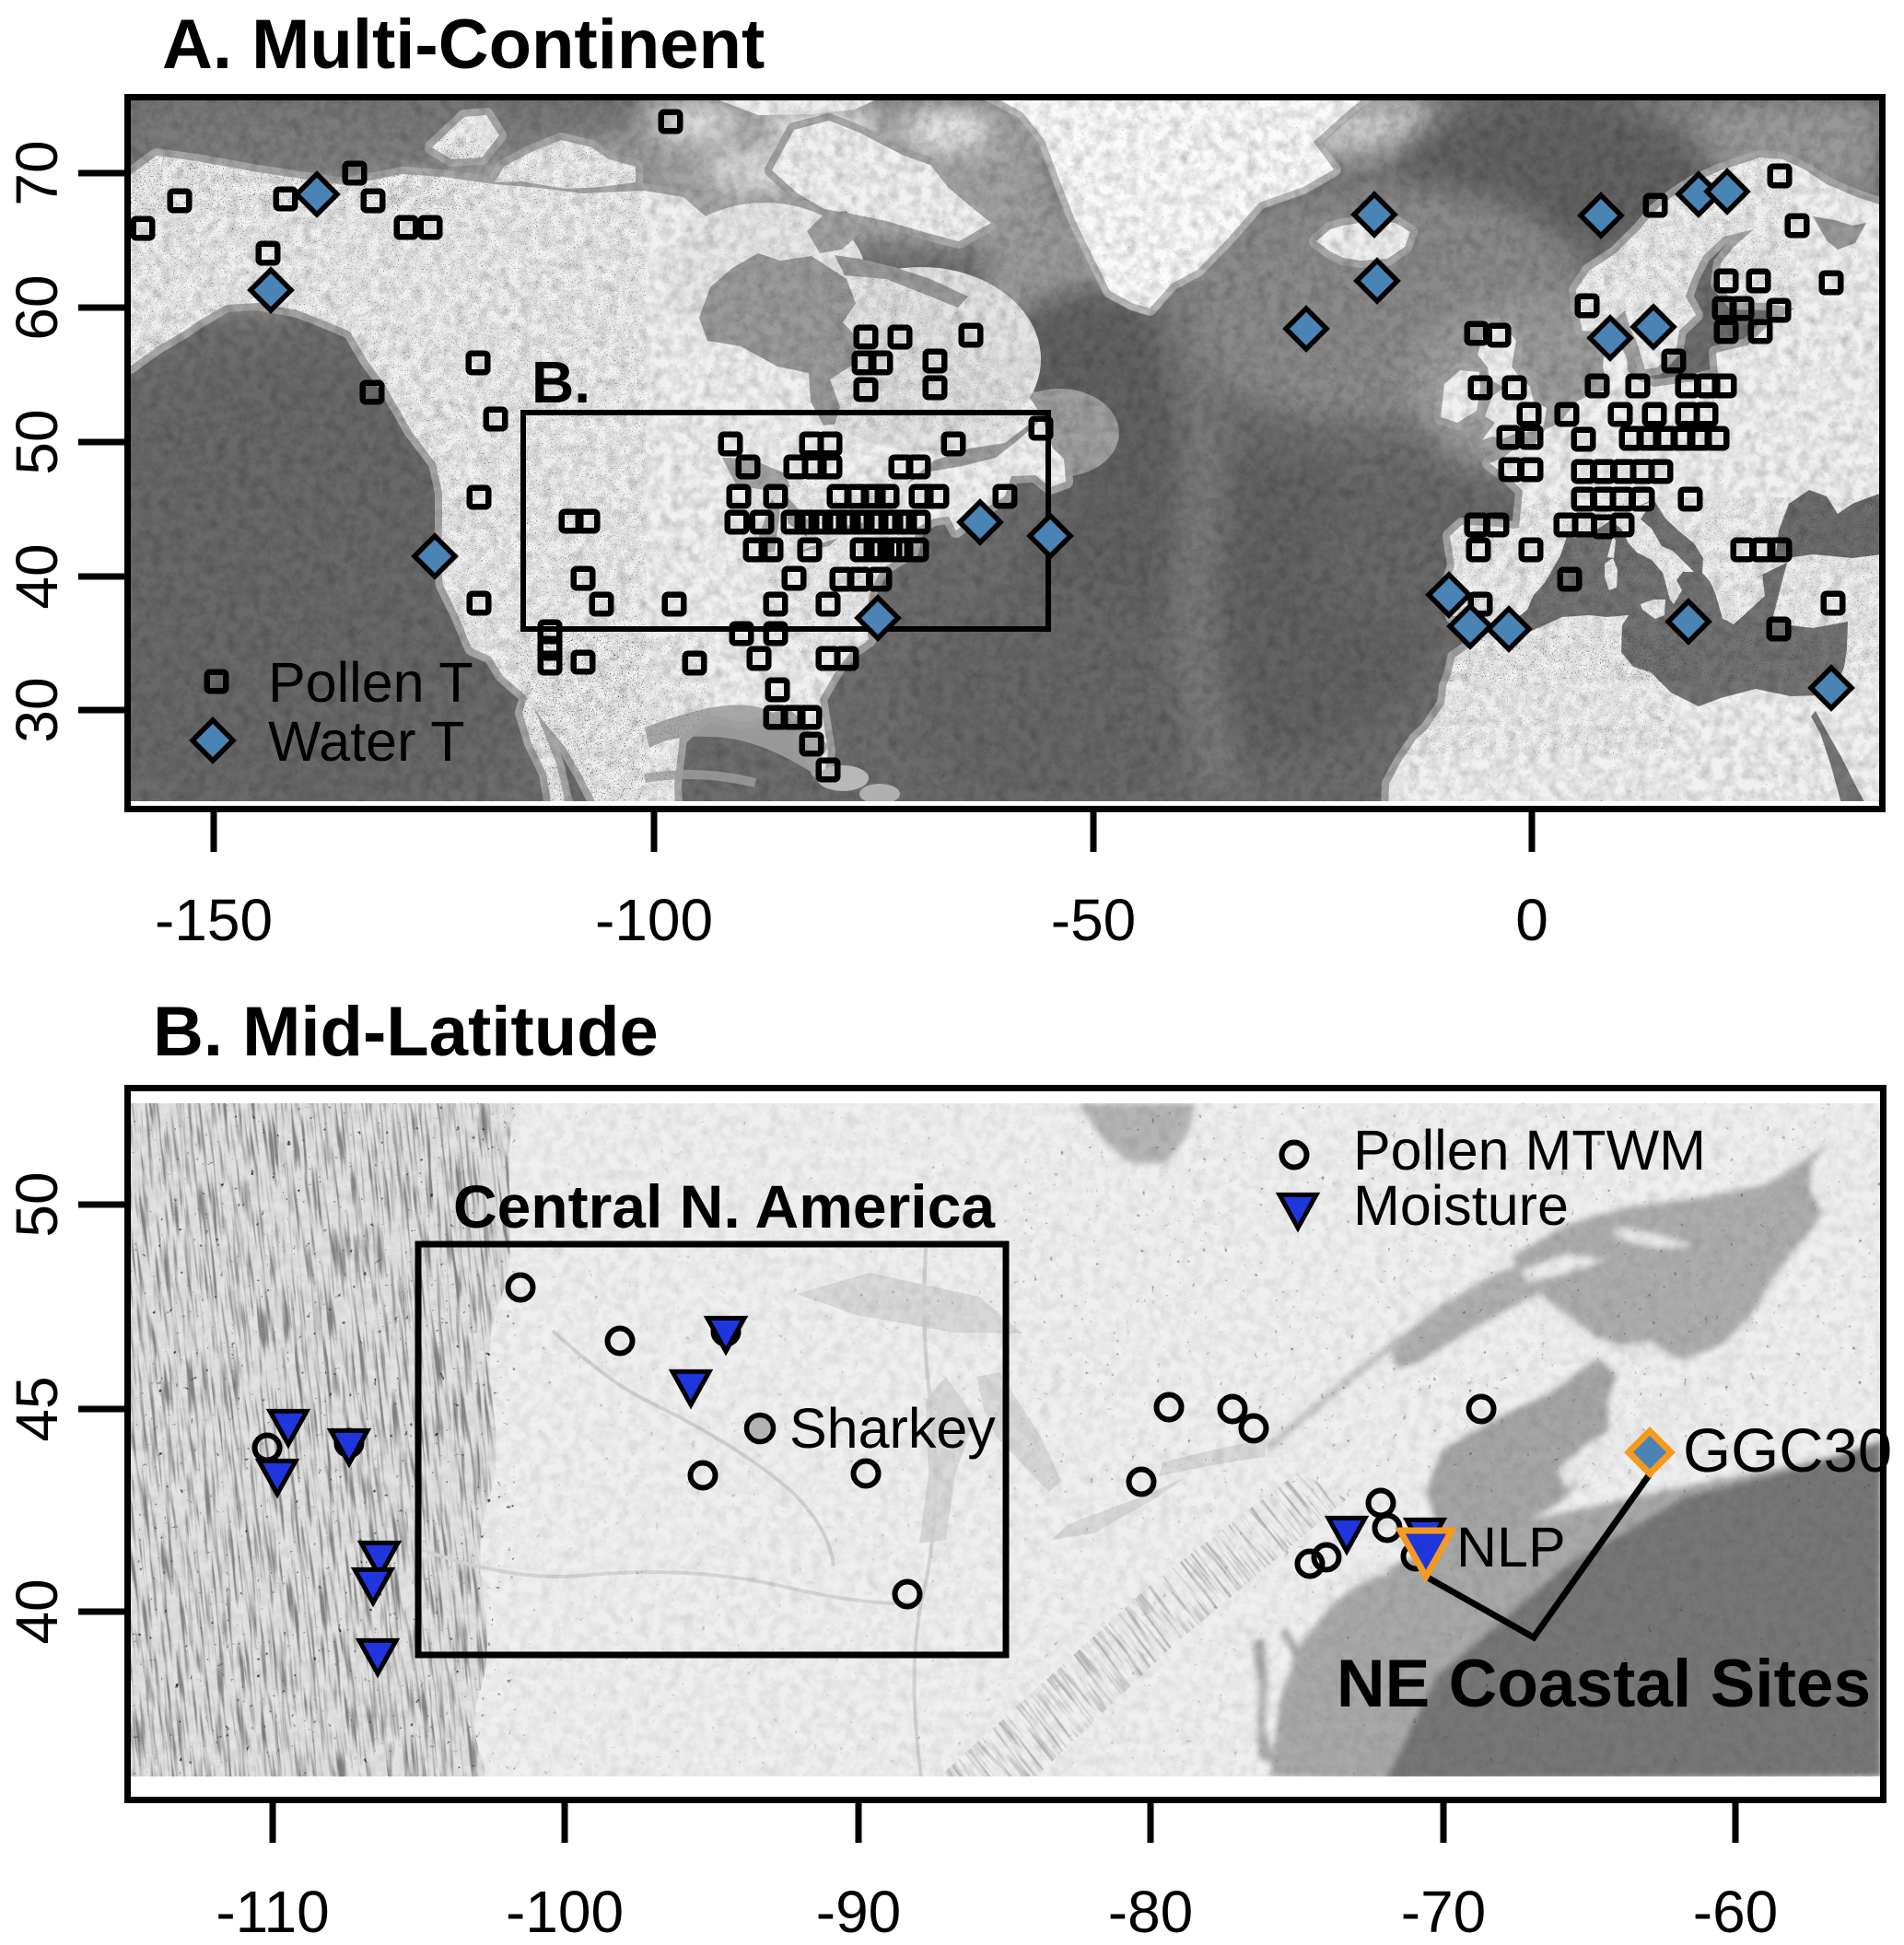 Image resolution: width=1904 pixels, height=1945 pixels. I want to click on svg-text: 60, so click(37, 307).